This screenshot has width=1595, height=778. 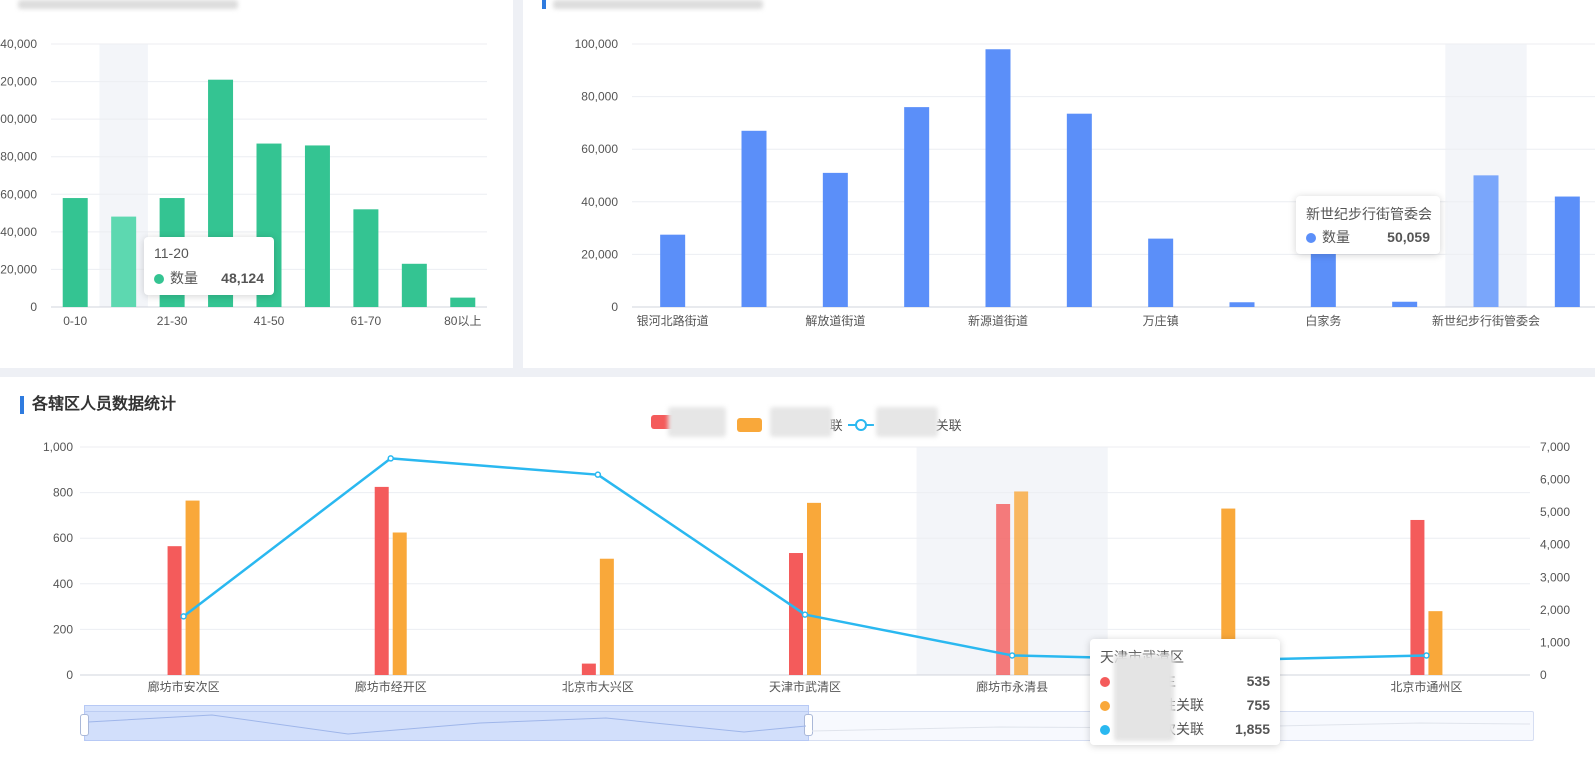 What do you see at coordinates (808, 725) in the screenshot?
I see `datazoom-right-handle` at bounding box center [808, 725].